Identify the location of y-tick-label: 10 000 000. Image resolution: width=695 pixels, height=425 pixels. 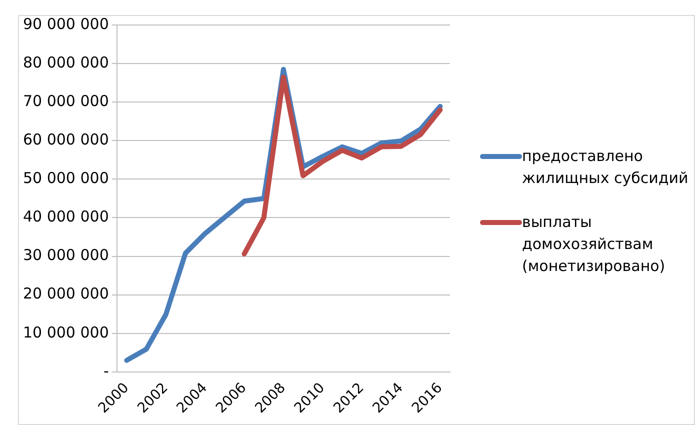
(65, 332).